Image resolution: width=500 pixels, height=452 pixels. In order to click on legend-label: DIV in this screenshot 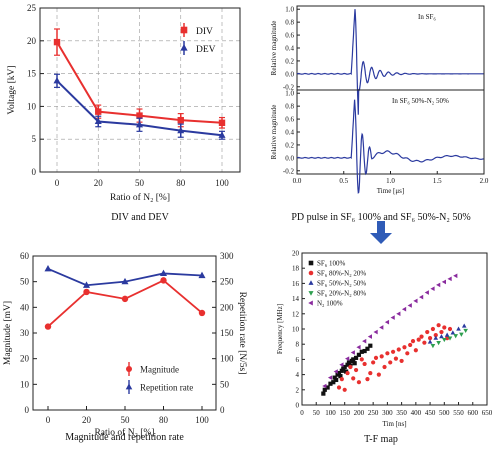, I will do `click(204, 32)`.